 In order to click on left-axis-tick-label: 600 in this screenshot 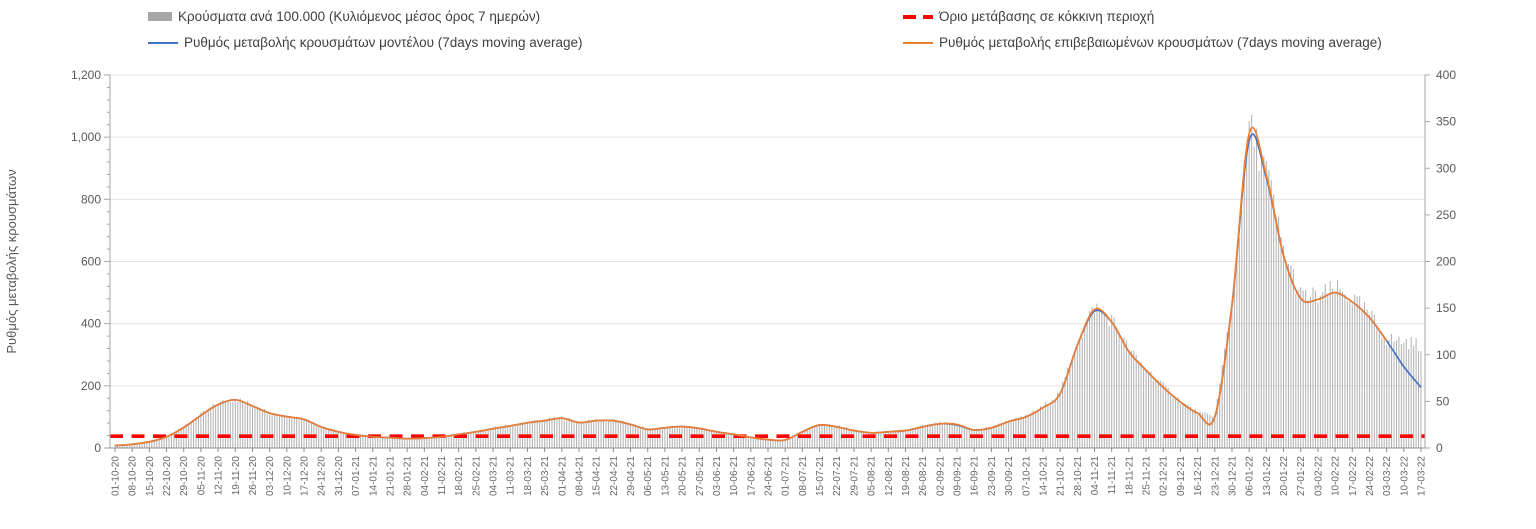, I will do `click(91, 262)`.